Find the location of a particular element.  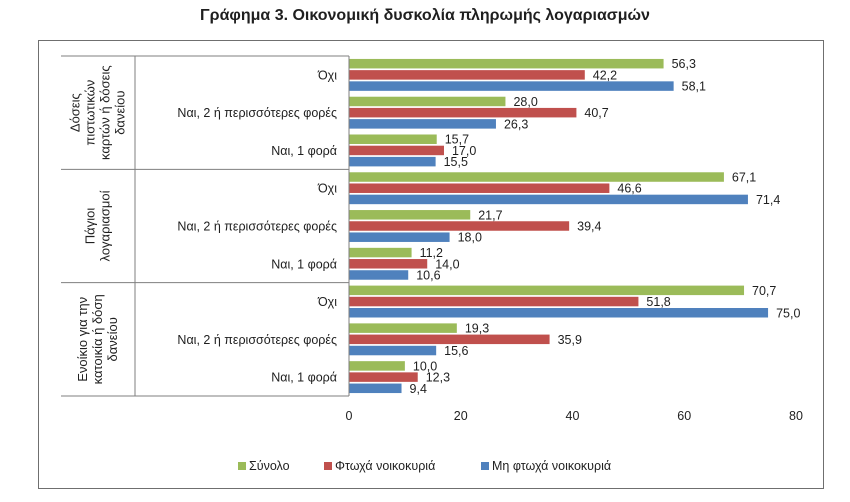

data-label: 56,3 is located at coordinates (684, 64).